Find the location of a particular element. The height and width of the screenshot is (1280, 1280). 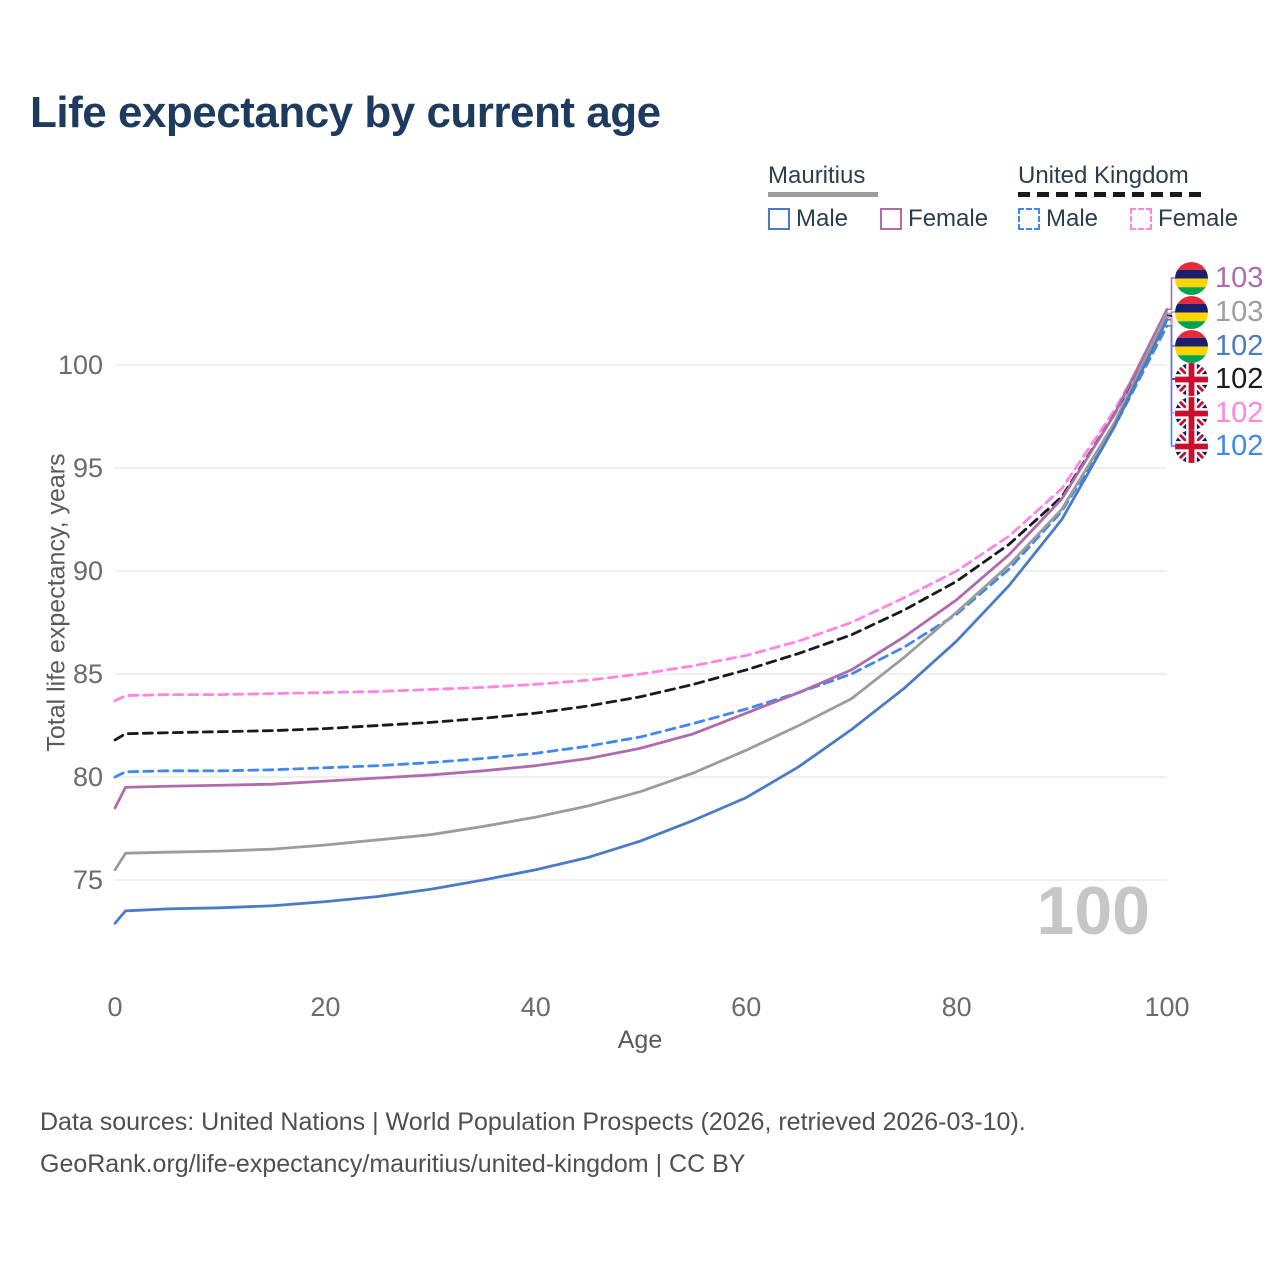

page-title: Life expectancy by current age is located at coordinates (345, 112).